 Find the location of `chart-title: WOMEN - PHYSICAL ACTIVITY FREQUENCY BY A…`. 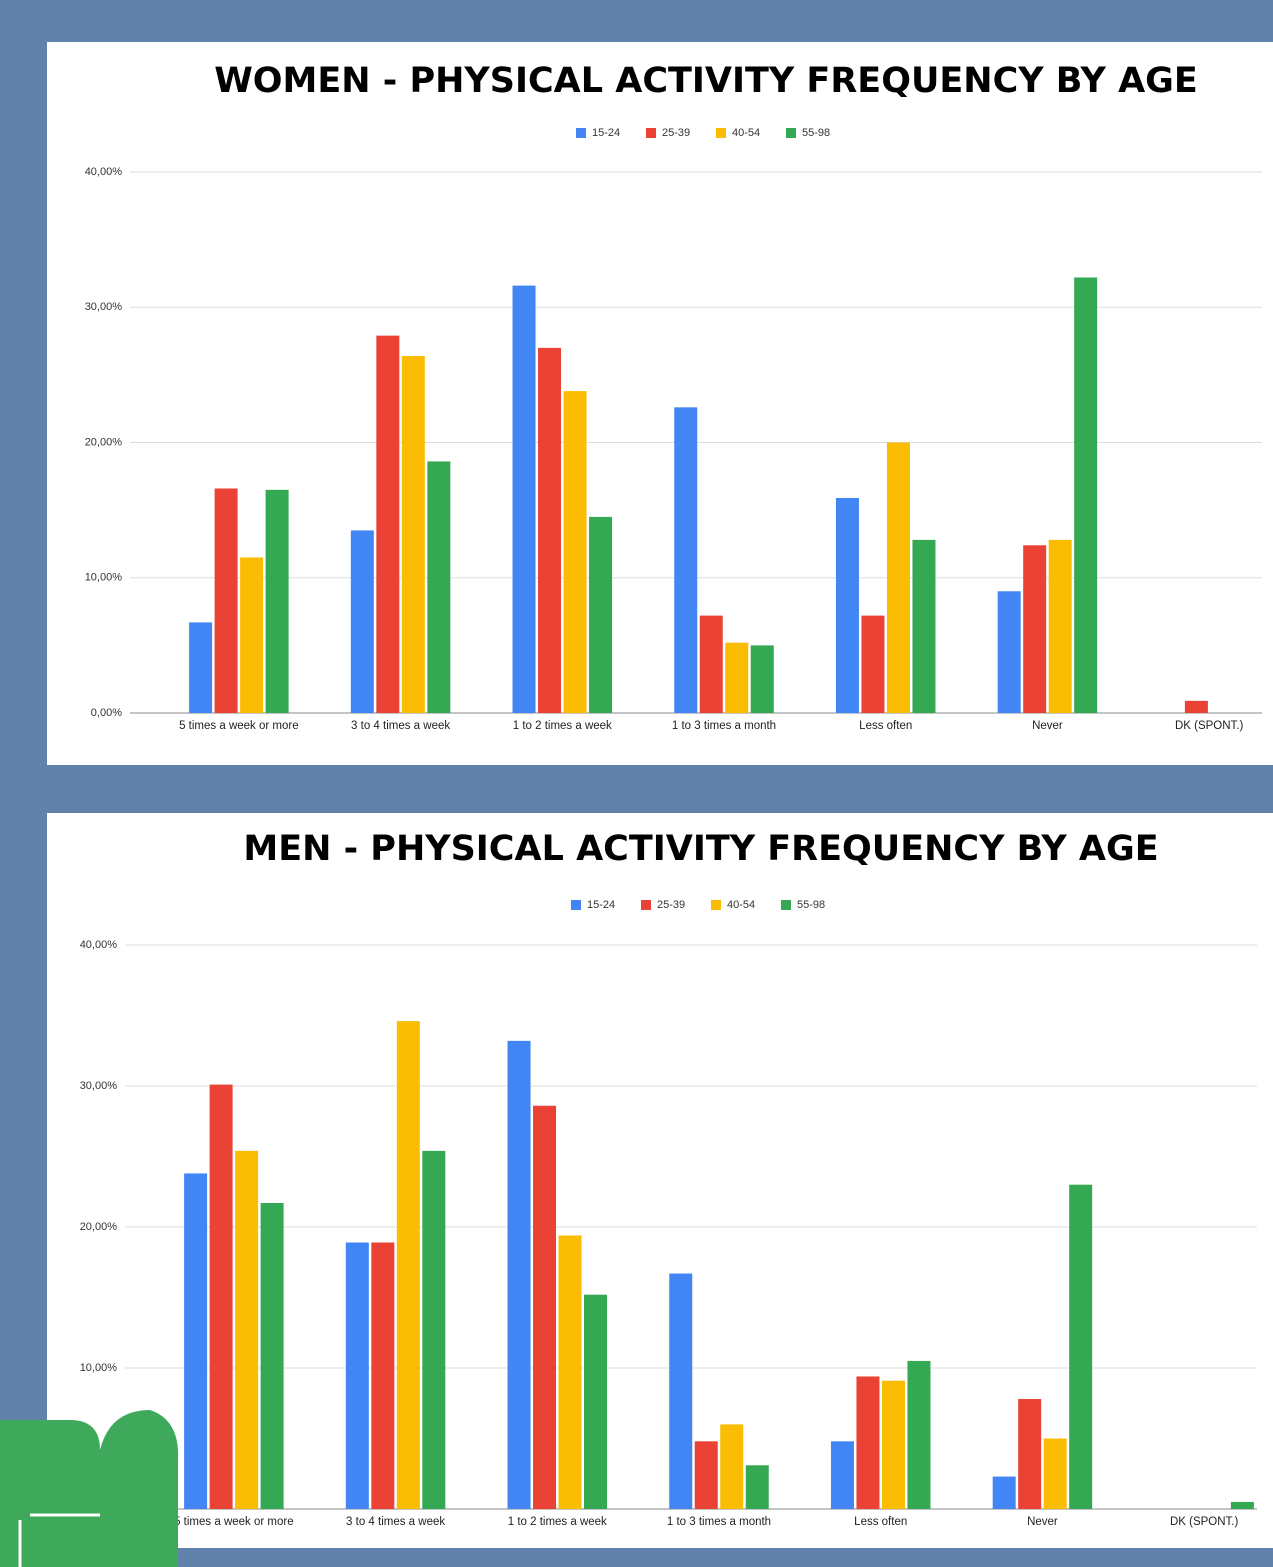

chart-title: WOMEN - PHYSICAL ACTIVITY FREQUENCY BY A… is located at coordinates (706, 81).